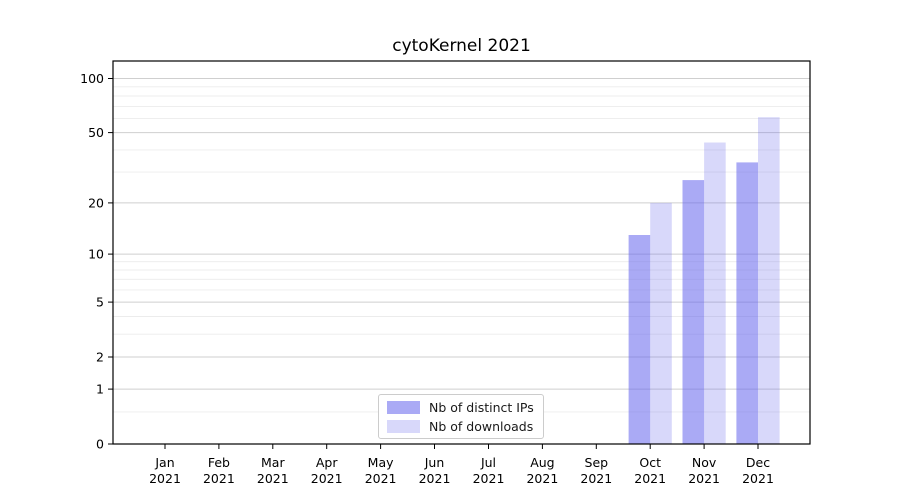 The image size is (900, 500). I want to click on legend-swatch-downloads, so click(403, 426).